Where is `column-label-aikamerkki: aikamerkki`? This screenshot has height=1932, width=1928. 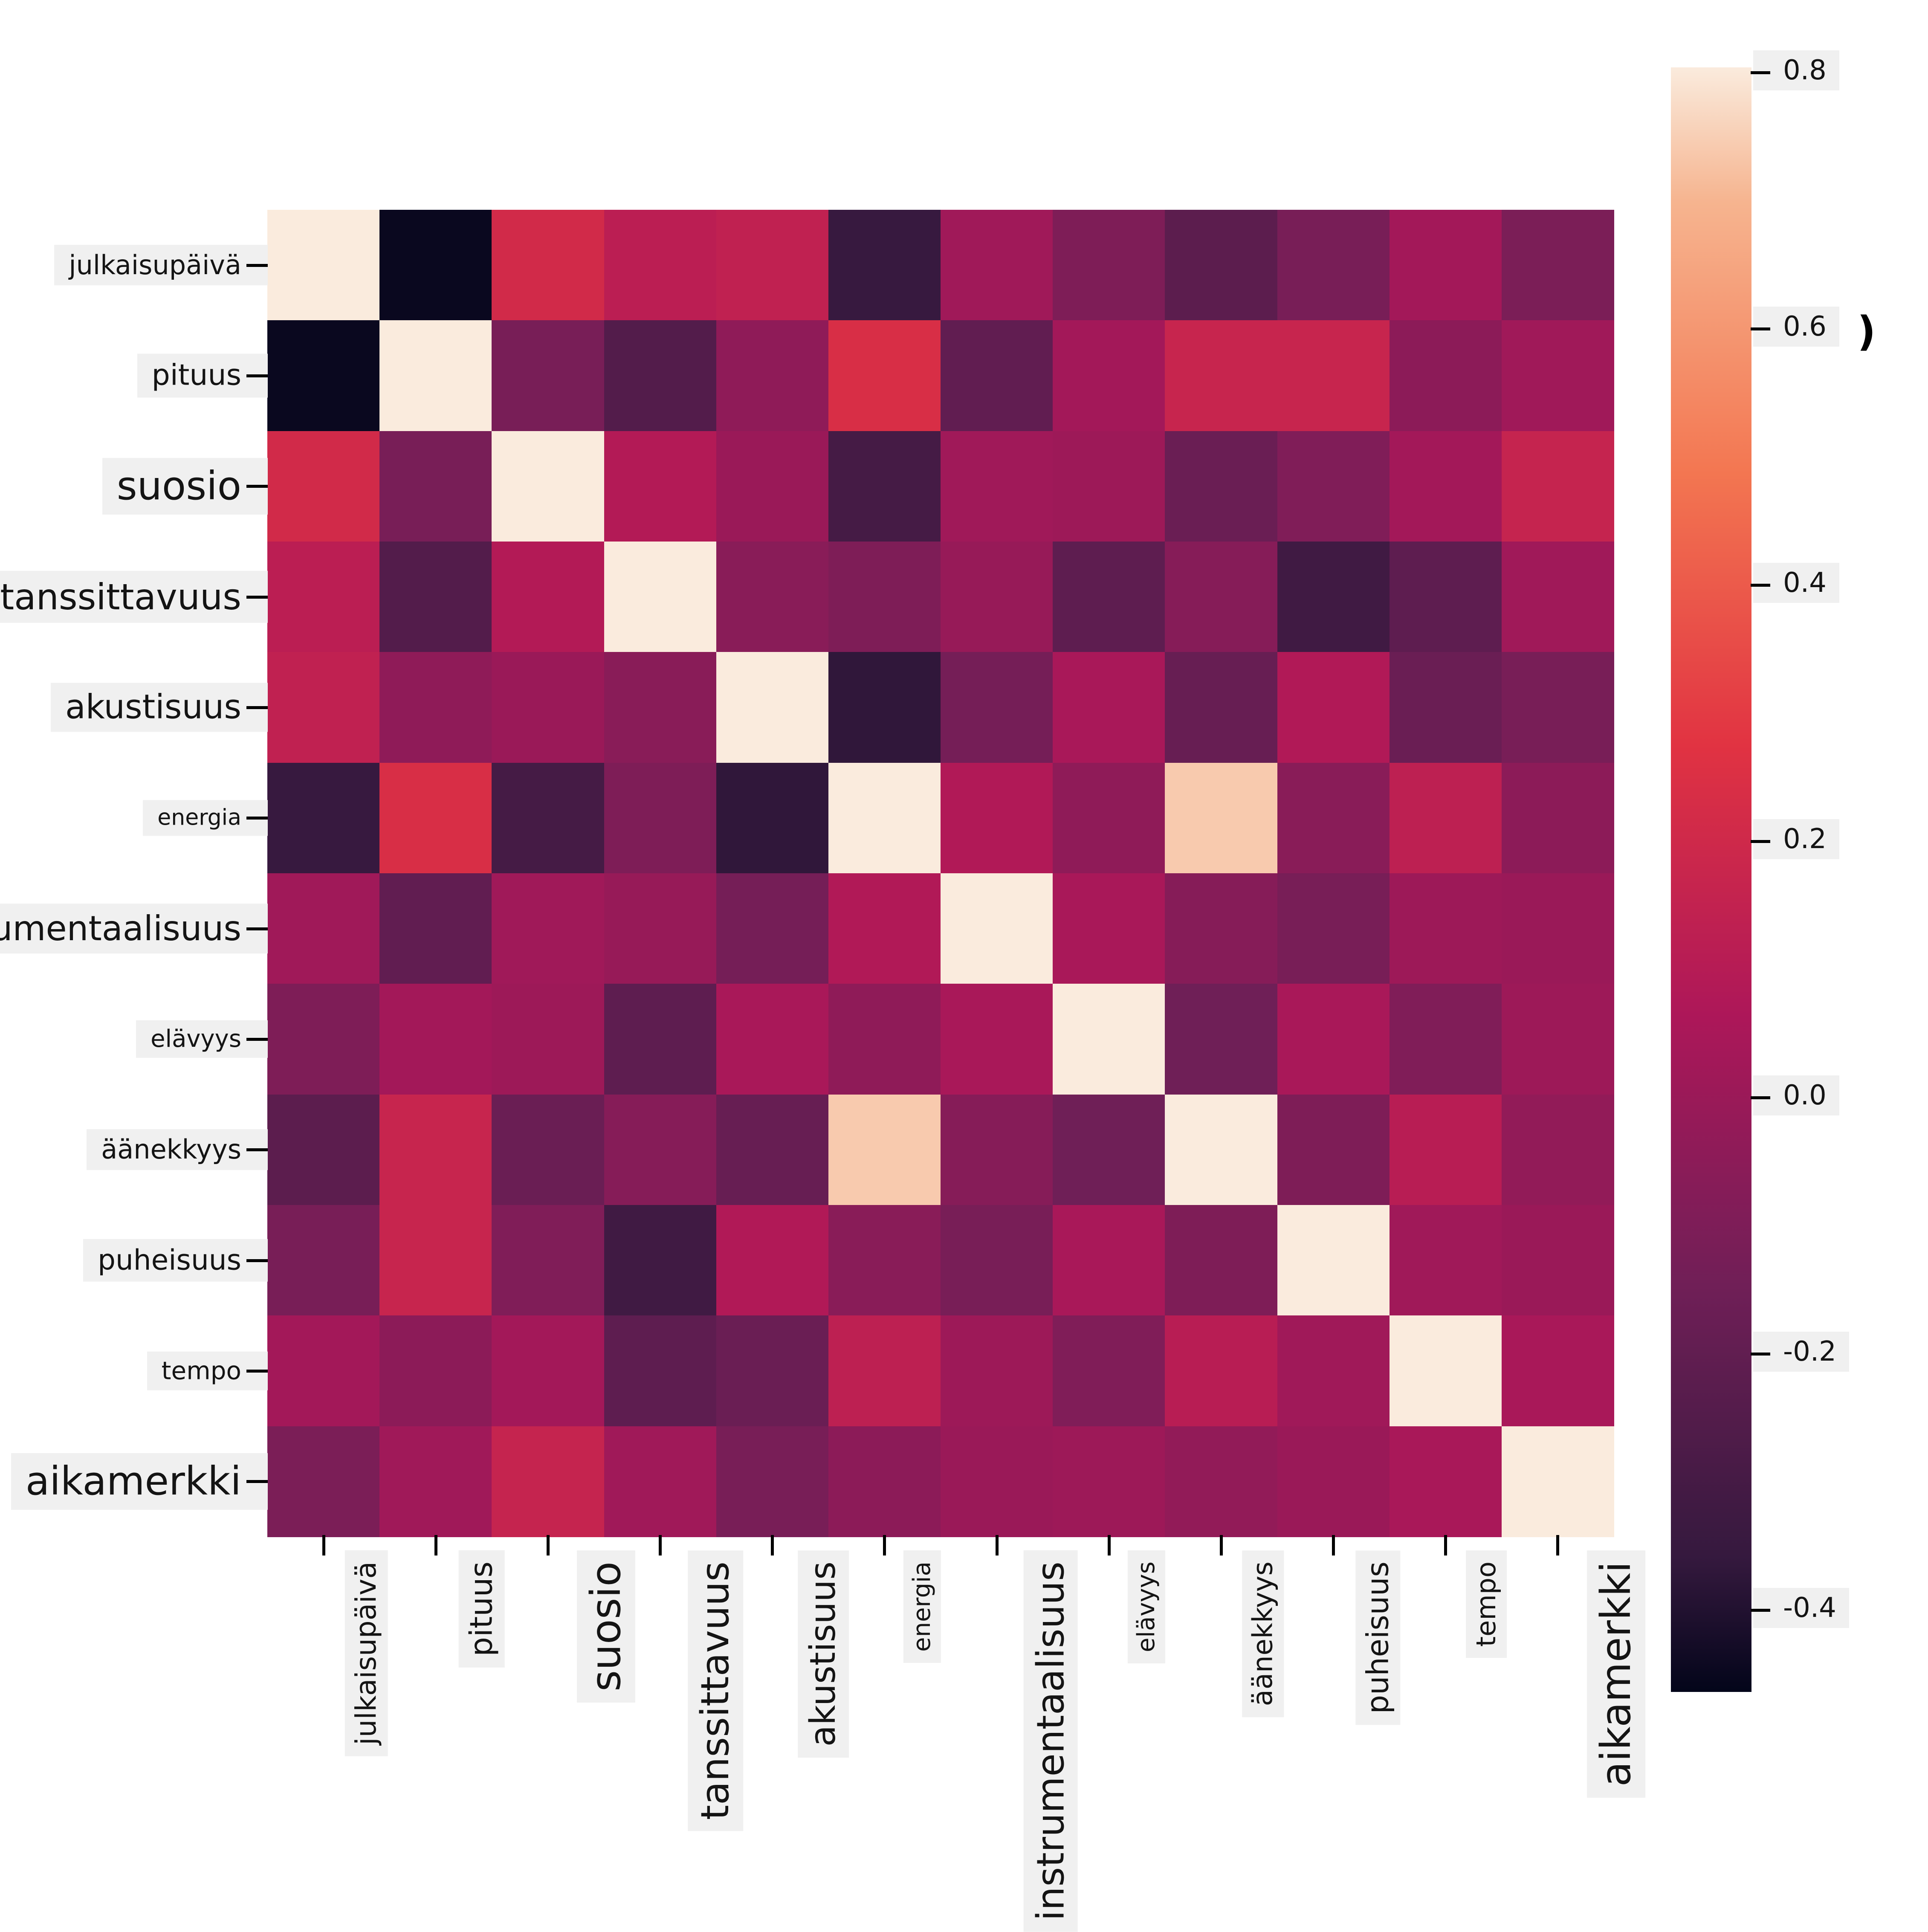 column-label-aikamerkki: aikamerkki is located at coordinates (1616, 1674).